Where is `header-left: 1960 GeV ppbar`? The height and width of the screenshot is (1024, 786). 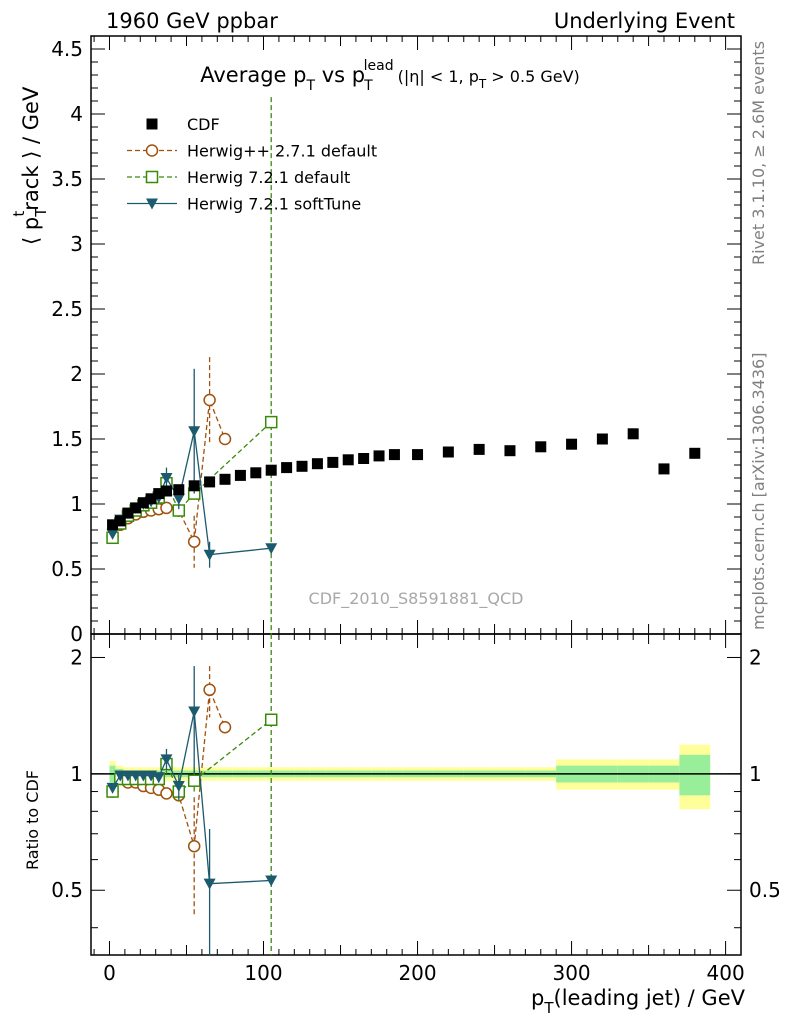 header-left: 1960 GeV ppbar is located at coordinates (192, 21).